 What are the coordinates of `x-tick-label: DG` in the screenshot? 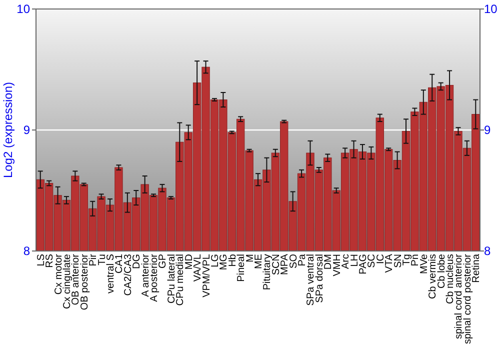 It's located at (137, 261).